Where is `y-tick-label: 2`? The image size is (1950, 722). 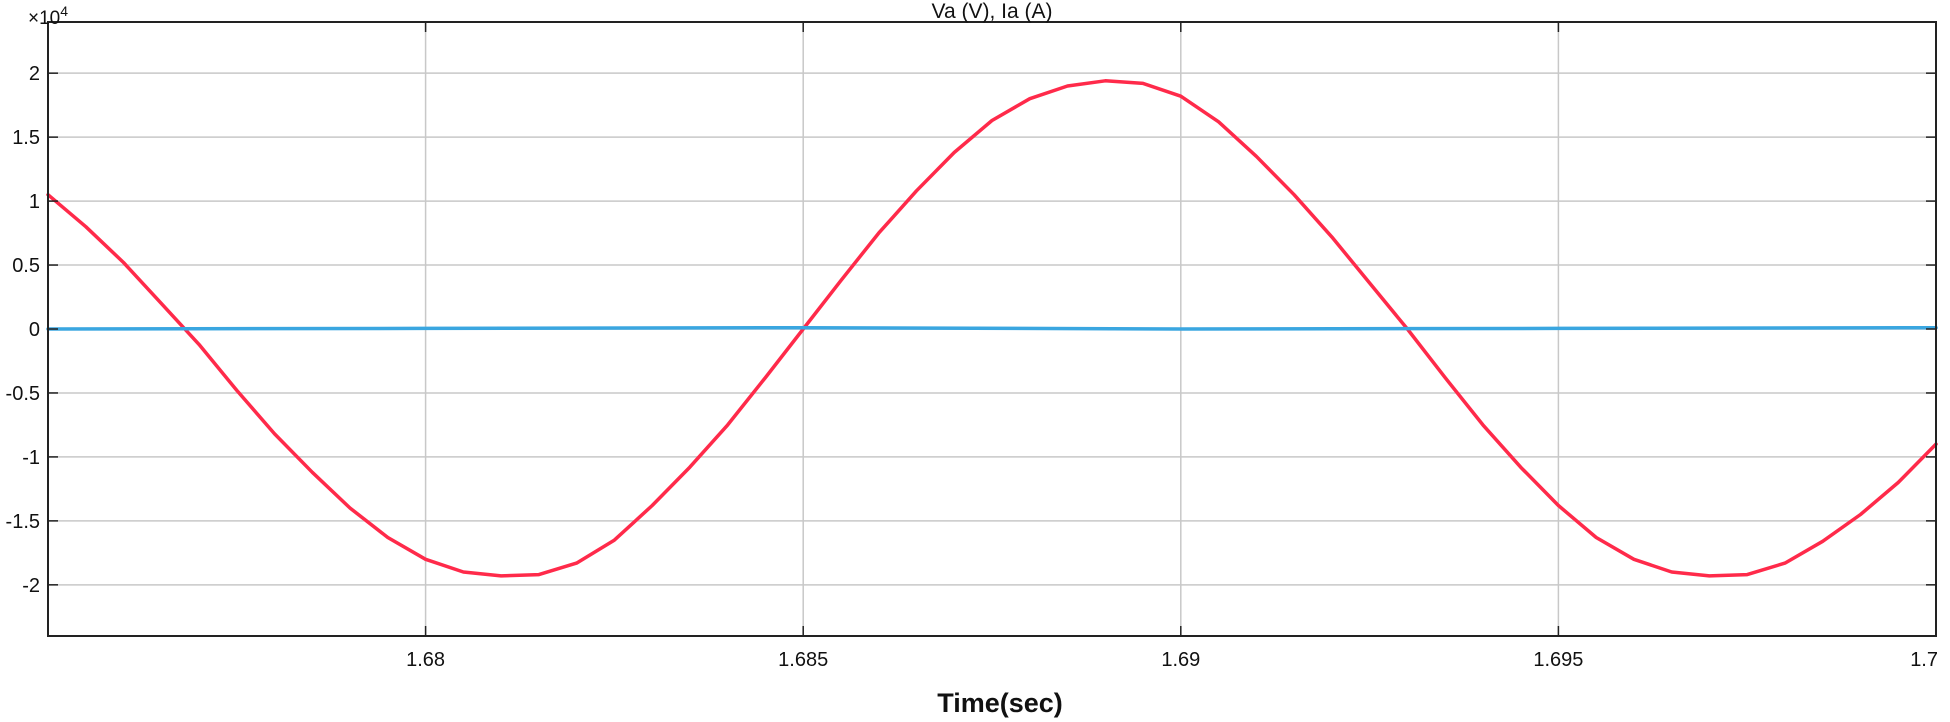
y-tick-label: 2 is located at coordinates (34, 74).